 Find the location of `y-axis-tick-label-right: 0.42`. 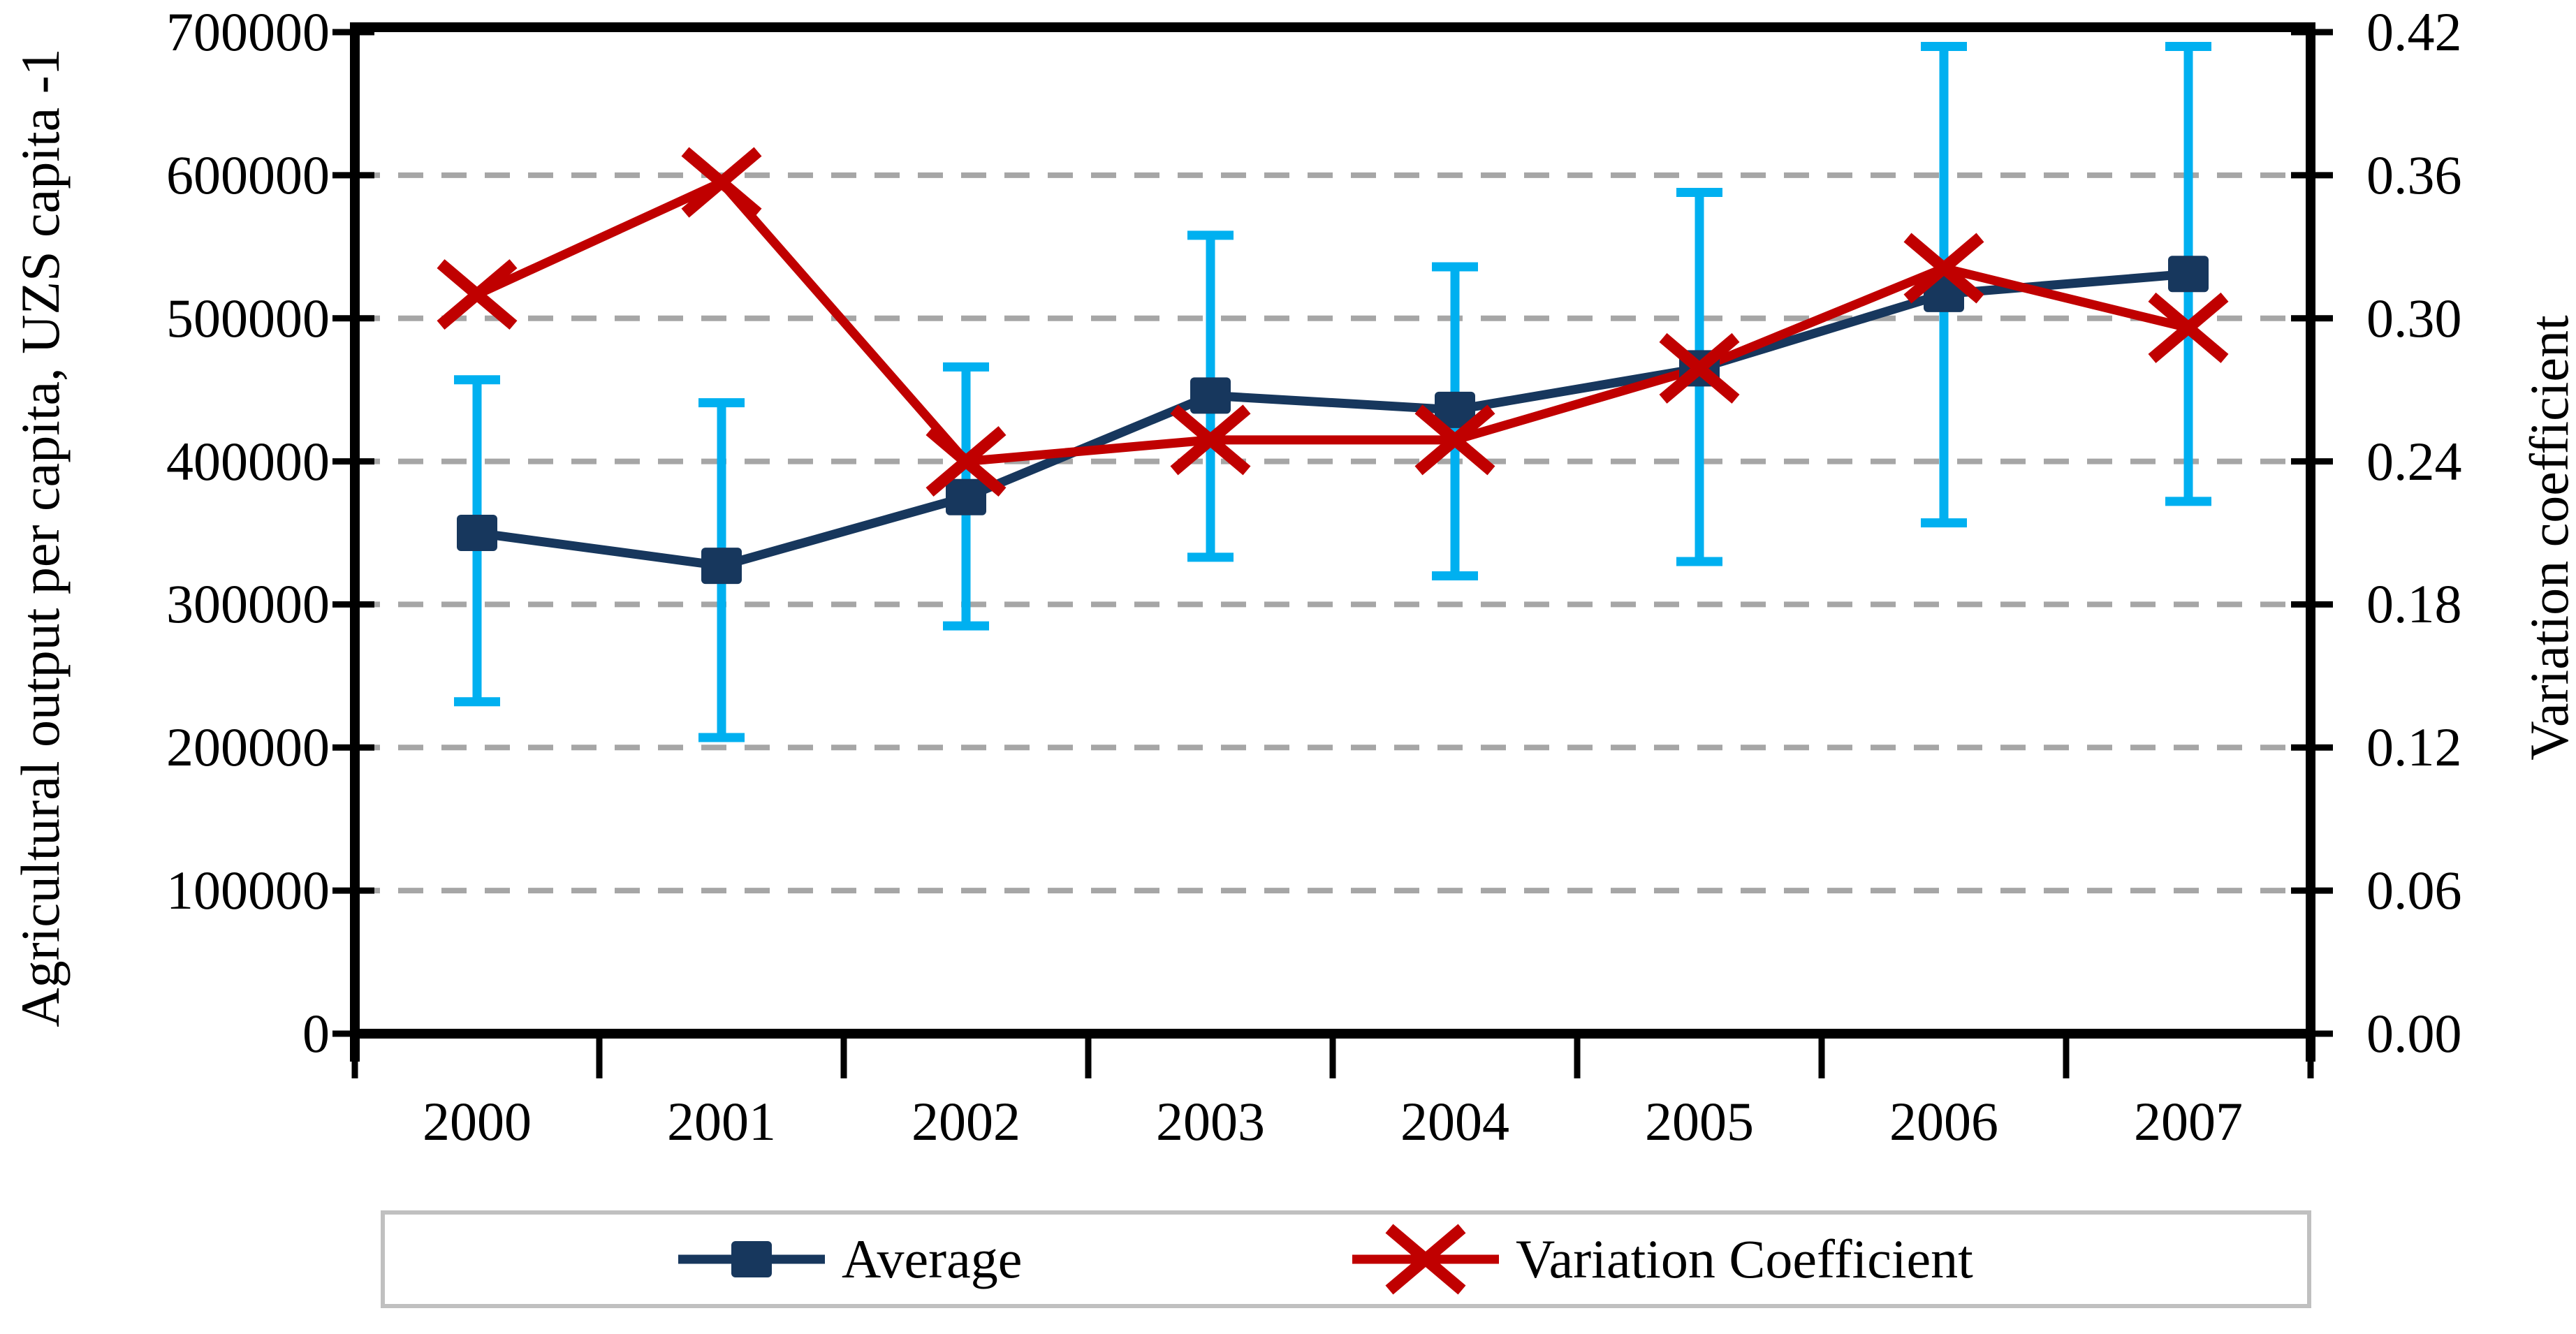

y-axis-tick-label-right: 0.42 is located at coordinates (2414, 31).